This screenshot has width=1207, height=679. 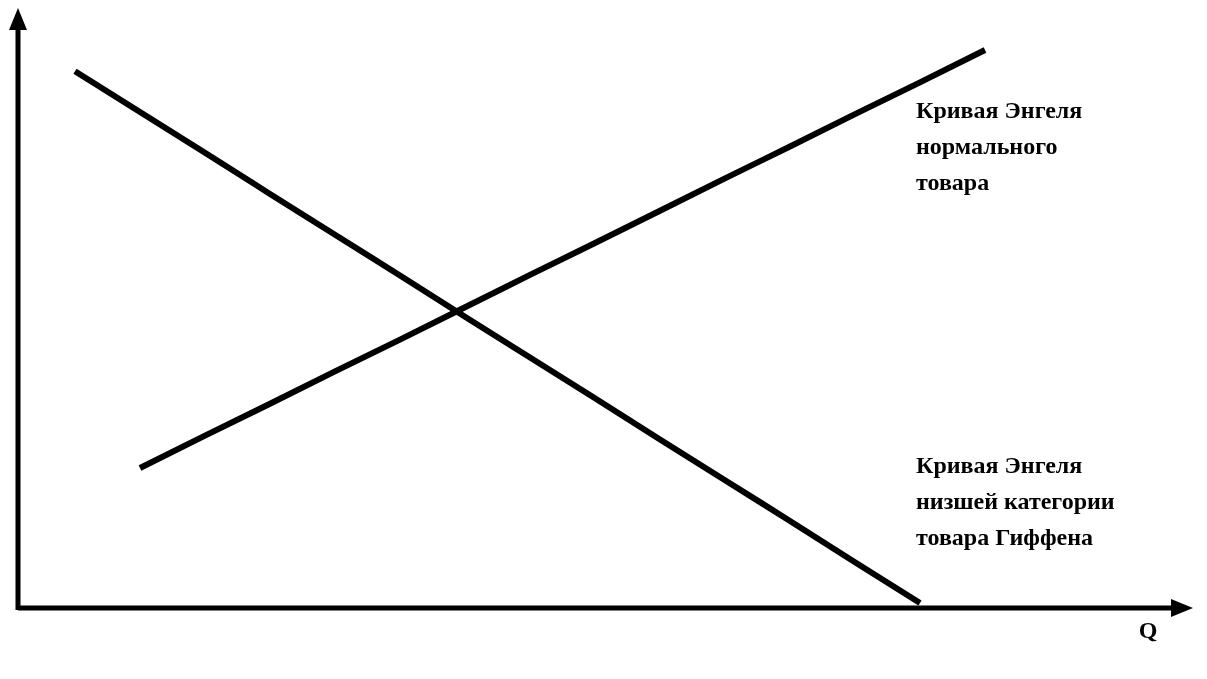 I want to click on series-label: Кривая Энгеля нормального товара, so click(x=999, y=146).